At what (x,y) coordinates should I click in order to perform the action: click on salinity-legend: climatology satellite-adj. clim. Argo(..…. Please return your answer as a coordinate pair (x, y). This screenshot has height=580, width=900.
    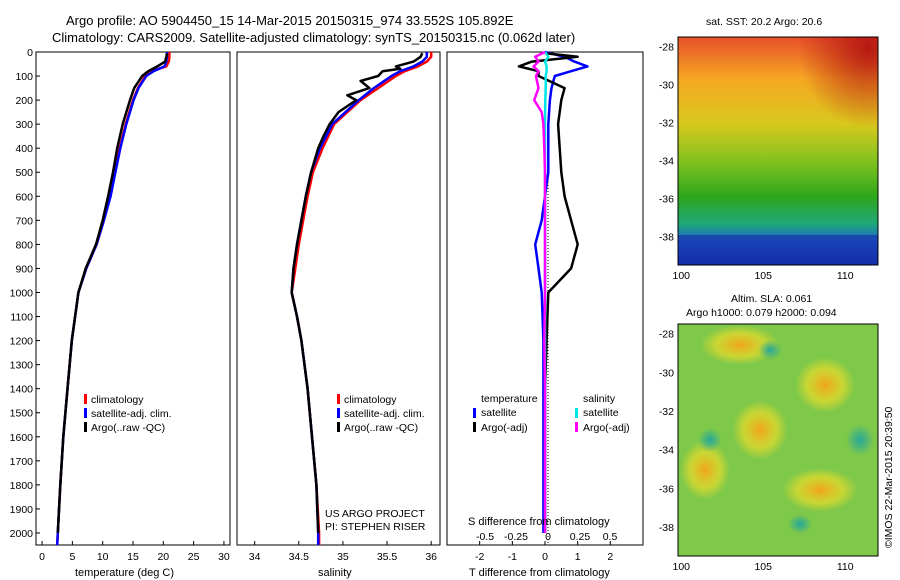
    Looking at the image, I should click on (381, 414).